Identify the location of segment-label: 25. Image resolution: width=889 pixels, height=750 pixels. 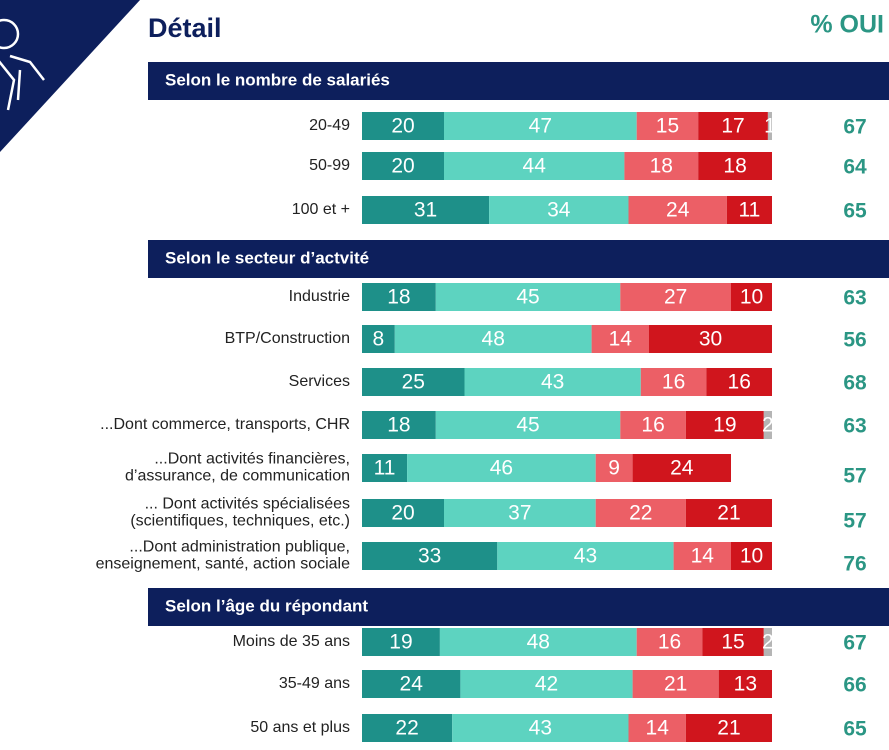
(413, 382).